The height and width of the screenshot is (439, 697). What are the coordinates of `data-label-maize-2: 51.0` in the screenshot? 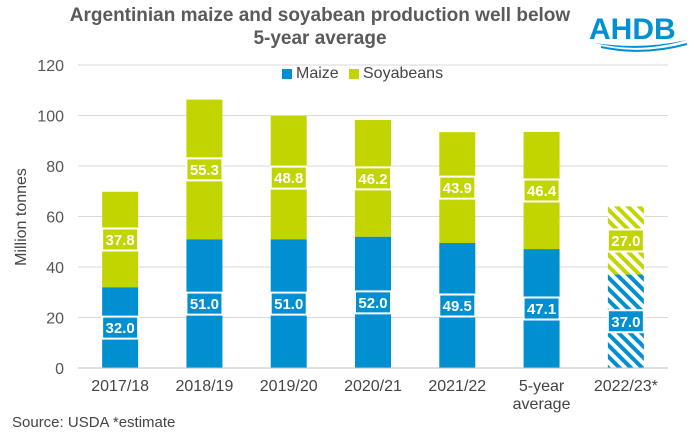 It's located at (288, 304).